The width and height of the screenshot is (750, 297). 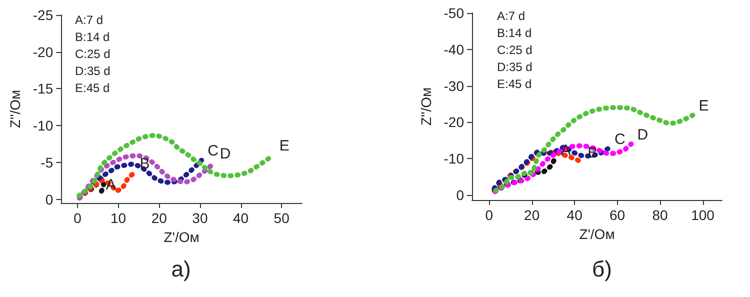 What do you see at coordinates (454, 13) in the screenshot?
I see `y-tick-label: -50` at bounding box center [454, 13].